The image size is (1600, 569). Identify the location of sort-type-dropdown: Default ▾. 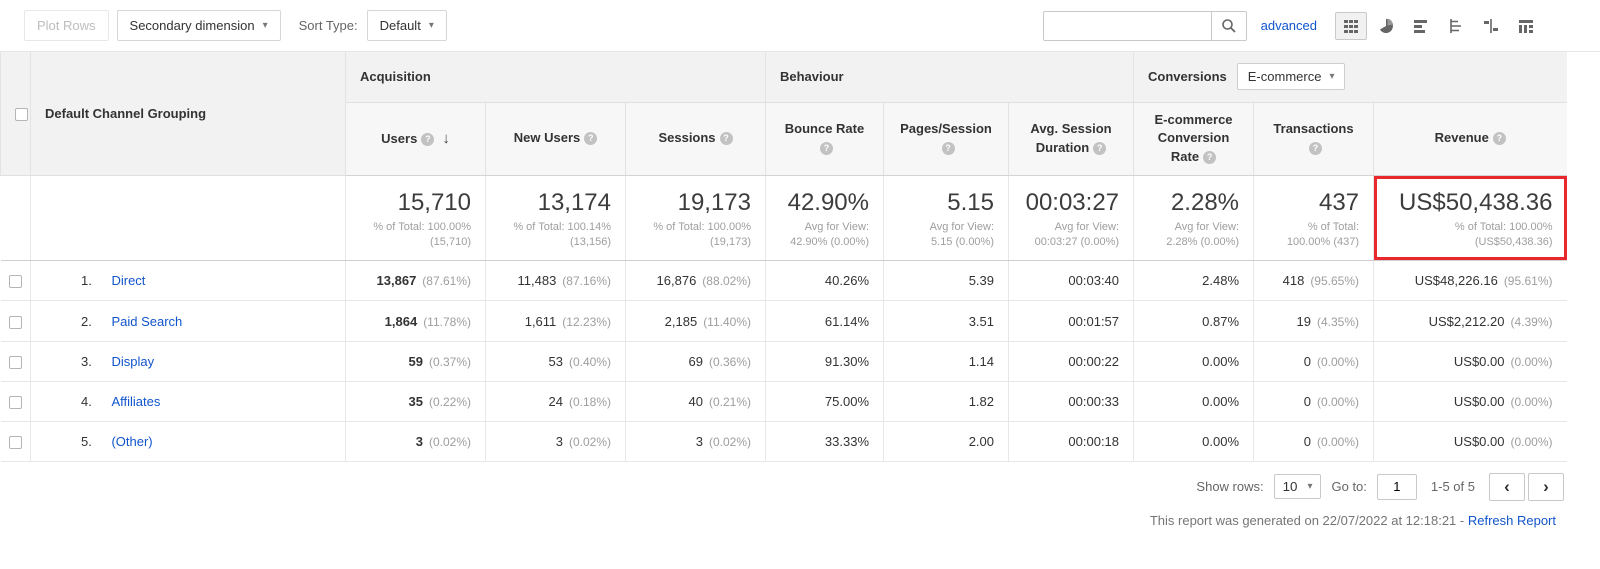
(406, 25).